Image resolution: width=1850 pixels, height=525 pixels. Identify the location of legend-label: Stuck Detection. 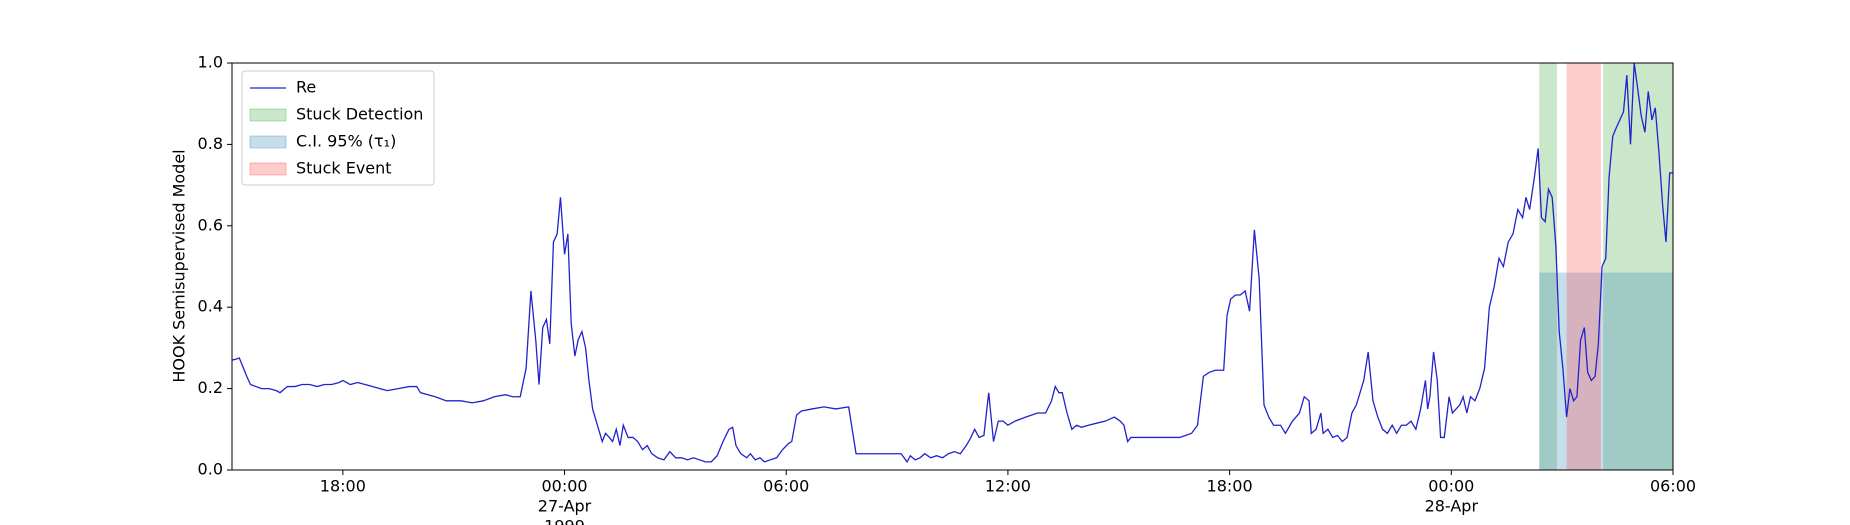
(359, 114).